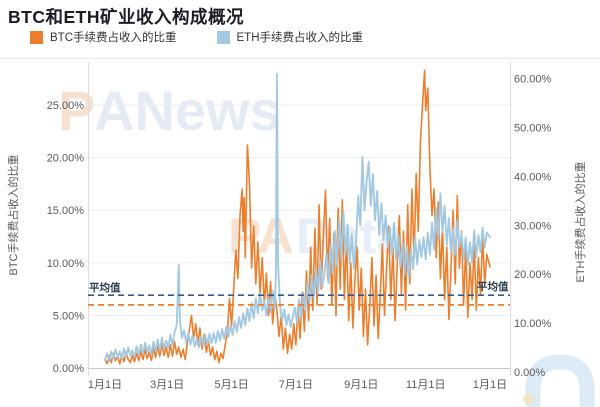 This screenshot has width=600, height=407. Describe the element at coordinates (533, 80) in the screenshot. I see `right-axis-tick-label: 60.00%` at that location.